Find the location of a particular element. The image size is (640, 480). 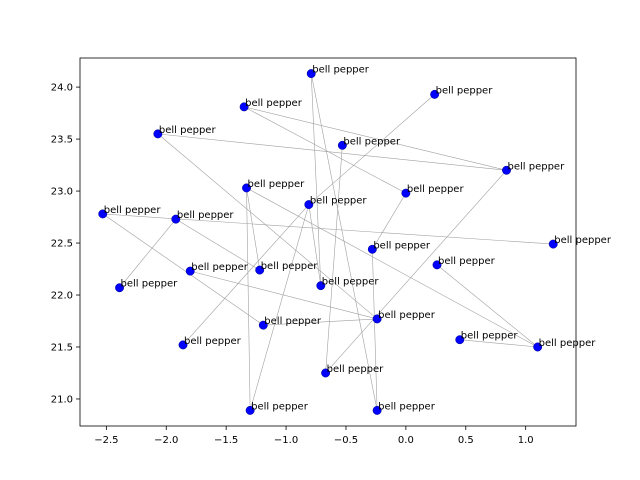

x-tick-label: −0.5 is located at coordinates (346, 440).